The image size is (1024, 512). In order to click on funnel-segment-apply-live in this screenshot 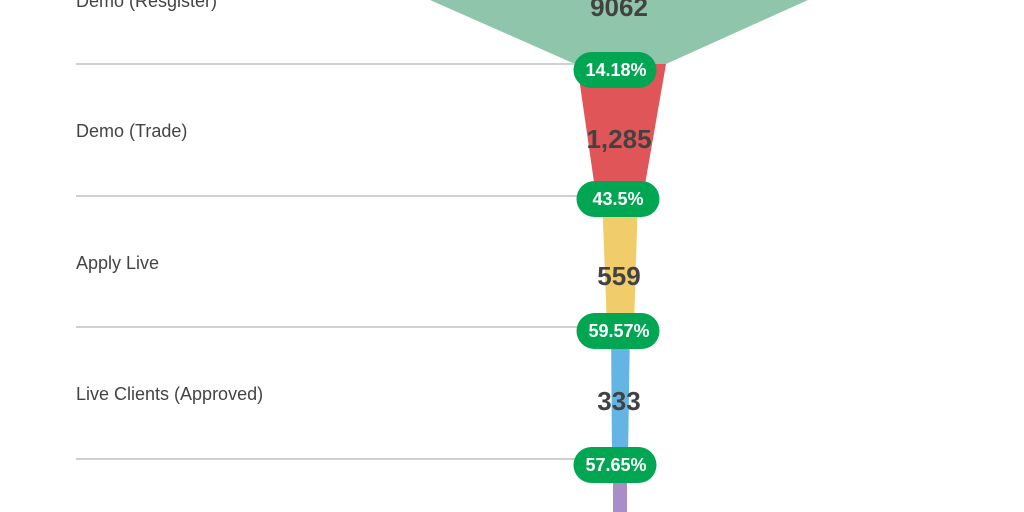, I will do `click(620, 261)`.